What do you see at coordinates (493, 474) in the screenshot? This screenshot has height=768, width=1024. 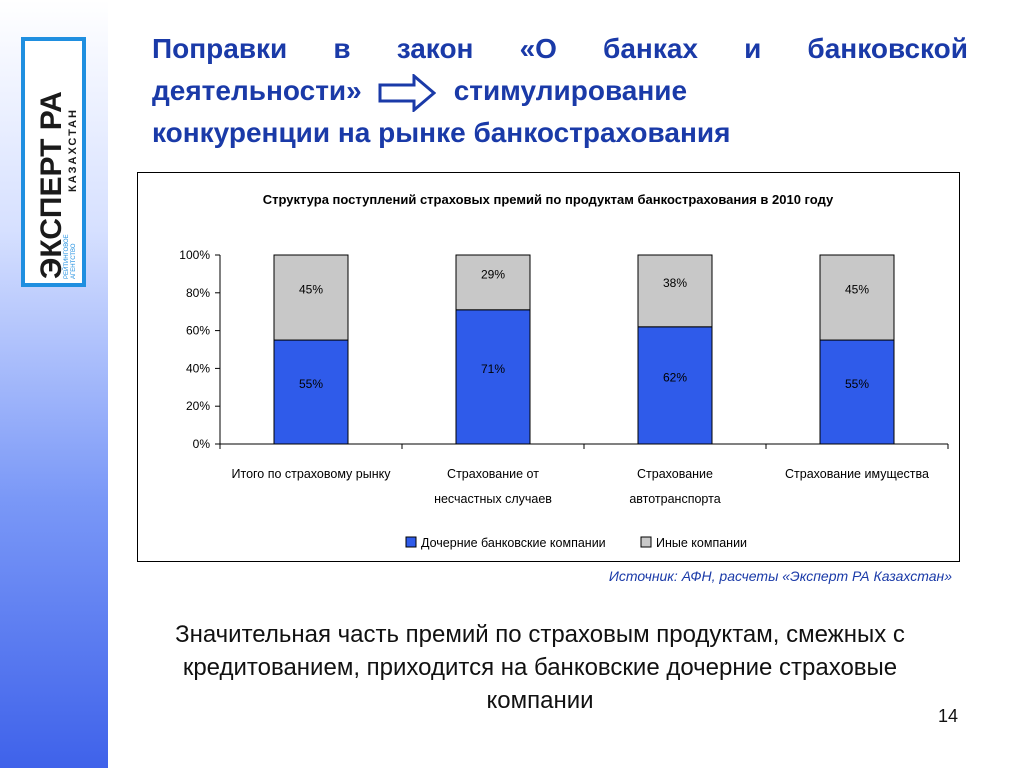 I see `x-category-label: Страхование от` at bounding box center [493, 474].